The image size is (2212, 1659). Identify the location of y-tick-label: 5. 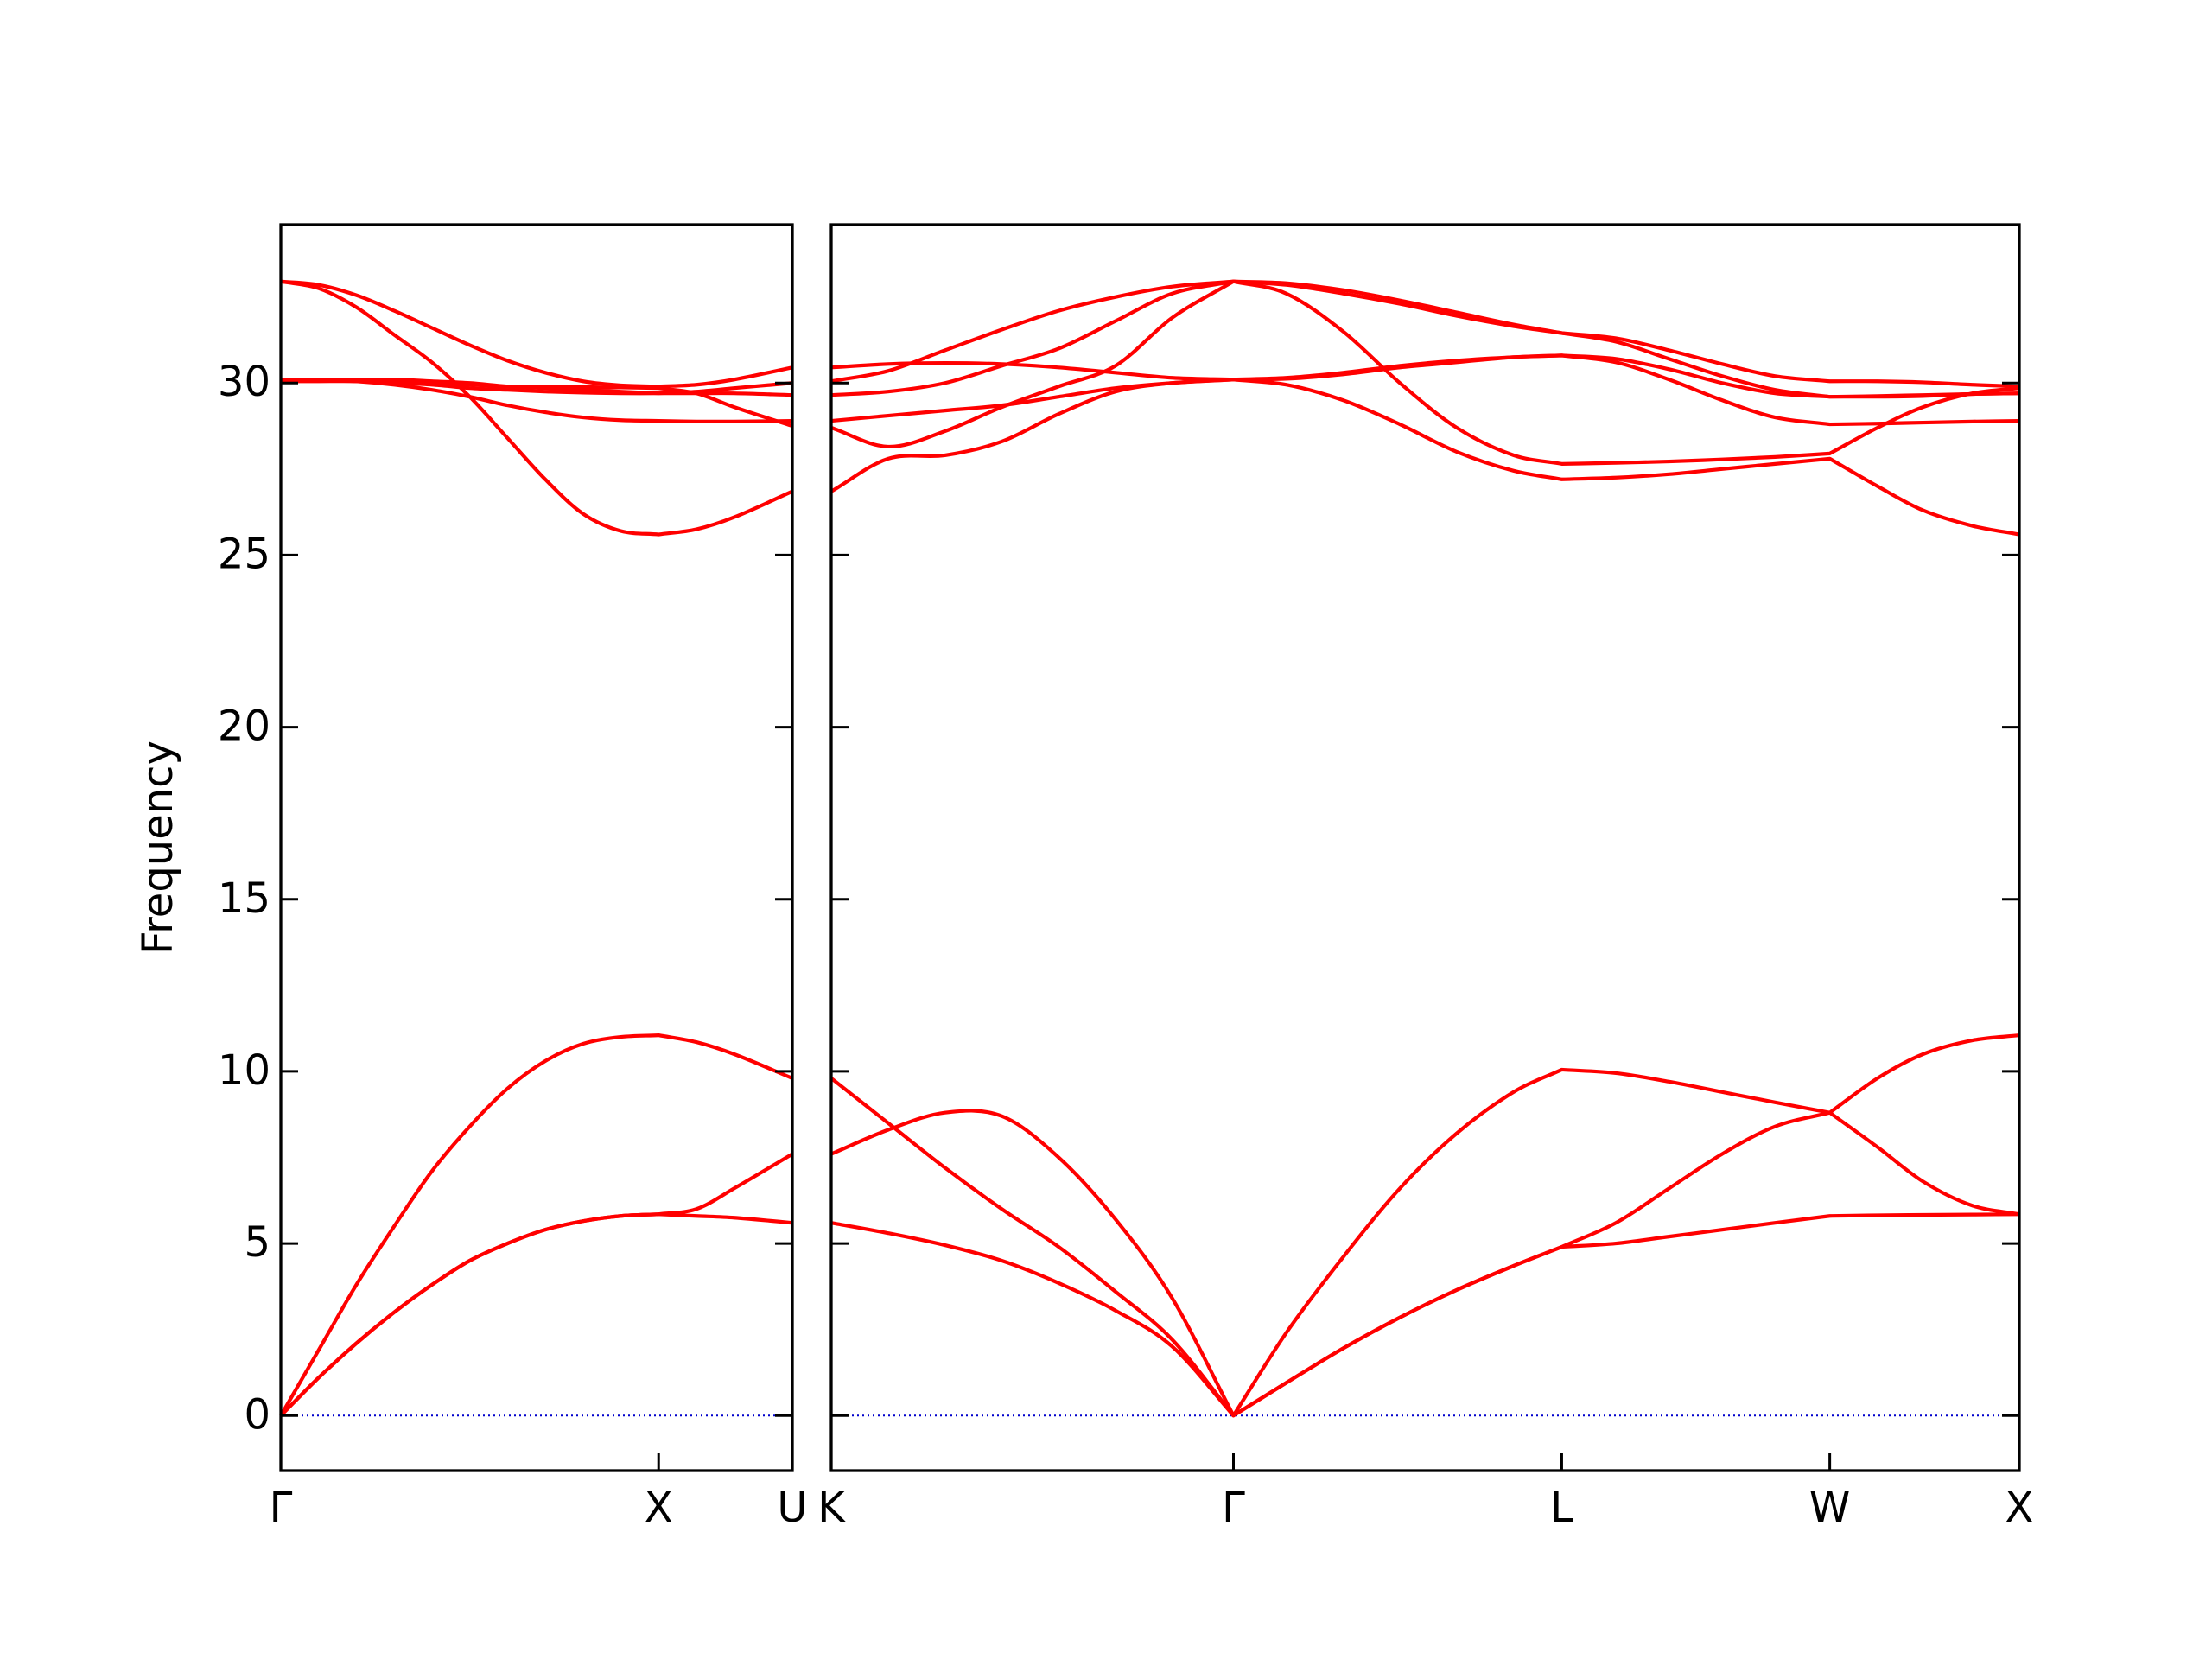
(257, 1242).